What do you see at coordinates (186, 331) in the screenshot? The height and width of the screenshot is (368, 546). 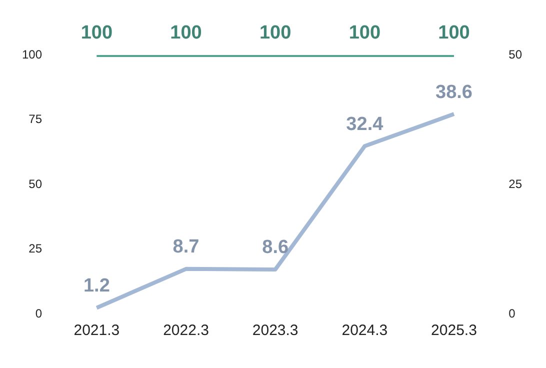 I see `x-tick-label: 2022.3` at bounding box center [186, 331].